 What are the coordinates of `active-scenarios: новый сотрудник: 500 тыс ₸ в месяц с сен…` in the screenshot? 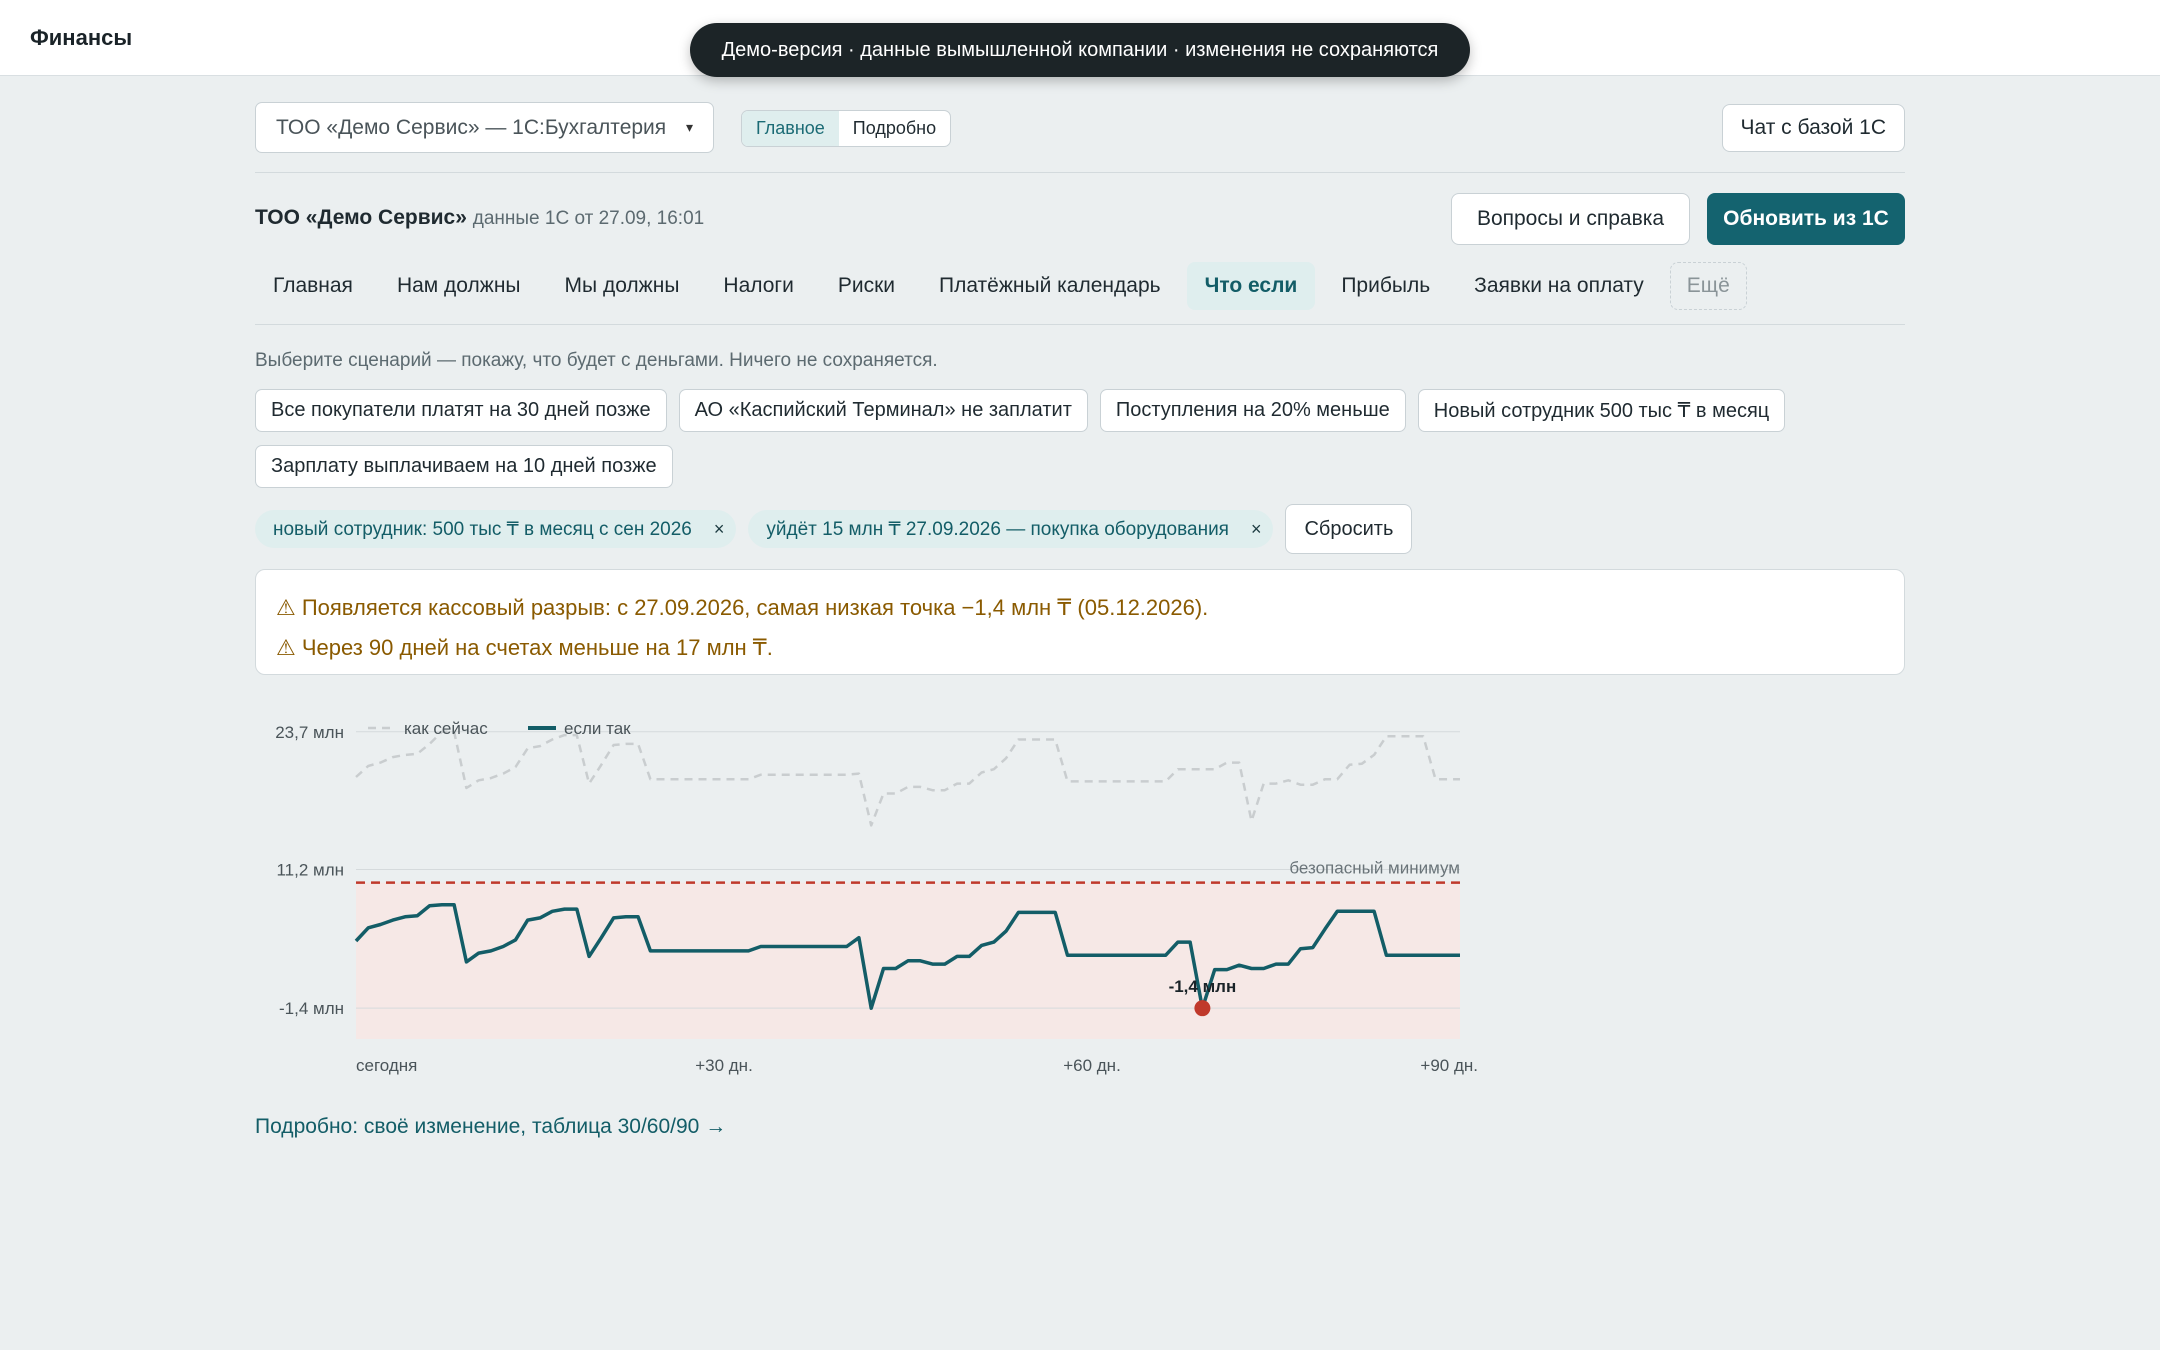 It's located at (834, 529).